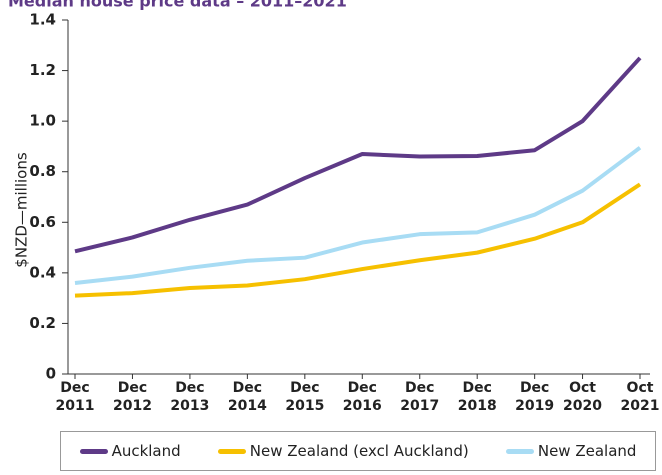  Describe the element at coordinates (535, 397) in the screenshot. I see `x-tick-label: Dec 2019` at that location.